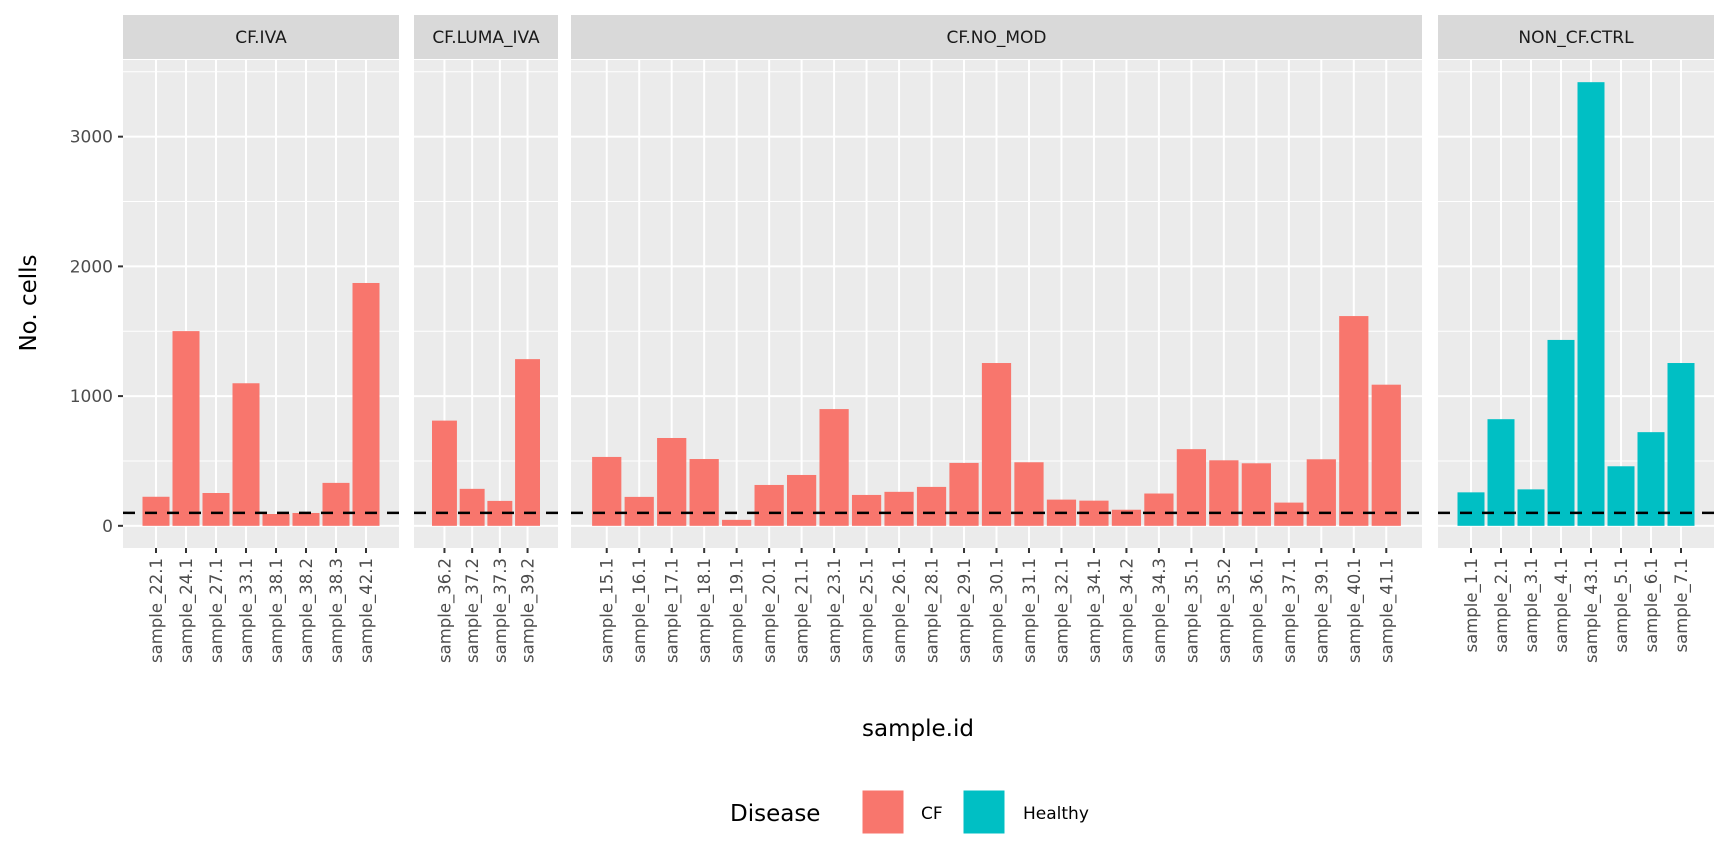  What do you see at coordinates (156, 511) in the screenshot?
I see `bar-sample_22.1` at bounding box center [156, 511].